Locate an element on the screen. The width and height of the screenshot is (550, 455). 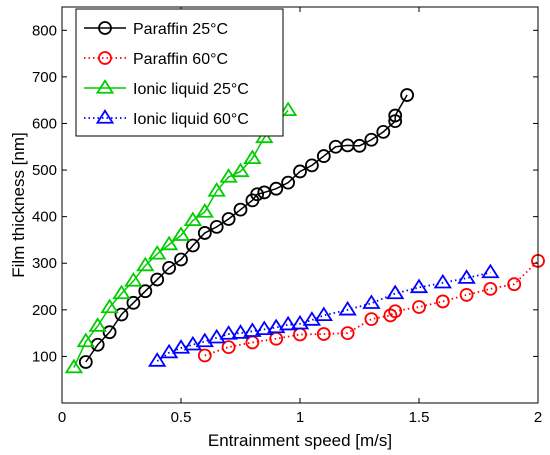
x-tick-label: 2 is located at coordinates (538, 417).